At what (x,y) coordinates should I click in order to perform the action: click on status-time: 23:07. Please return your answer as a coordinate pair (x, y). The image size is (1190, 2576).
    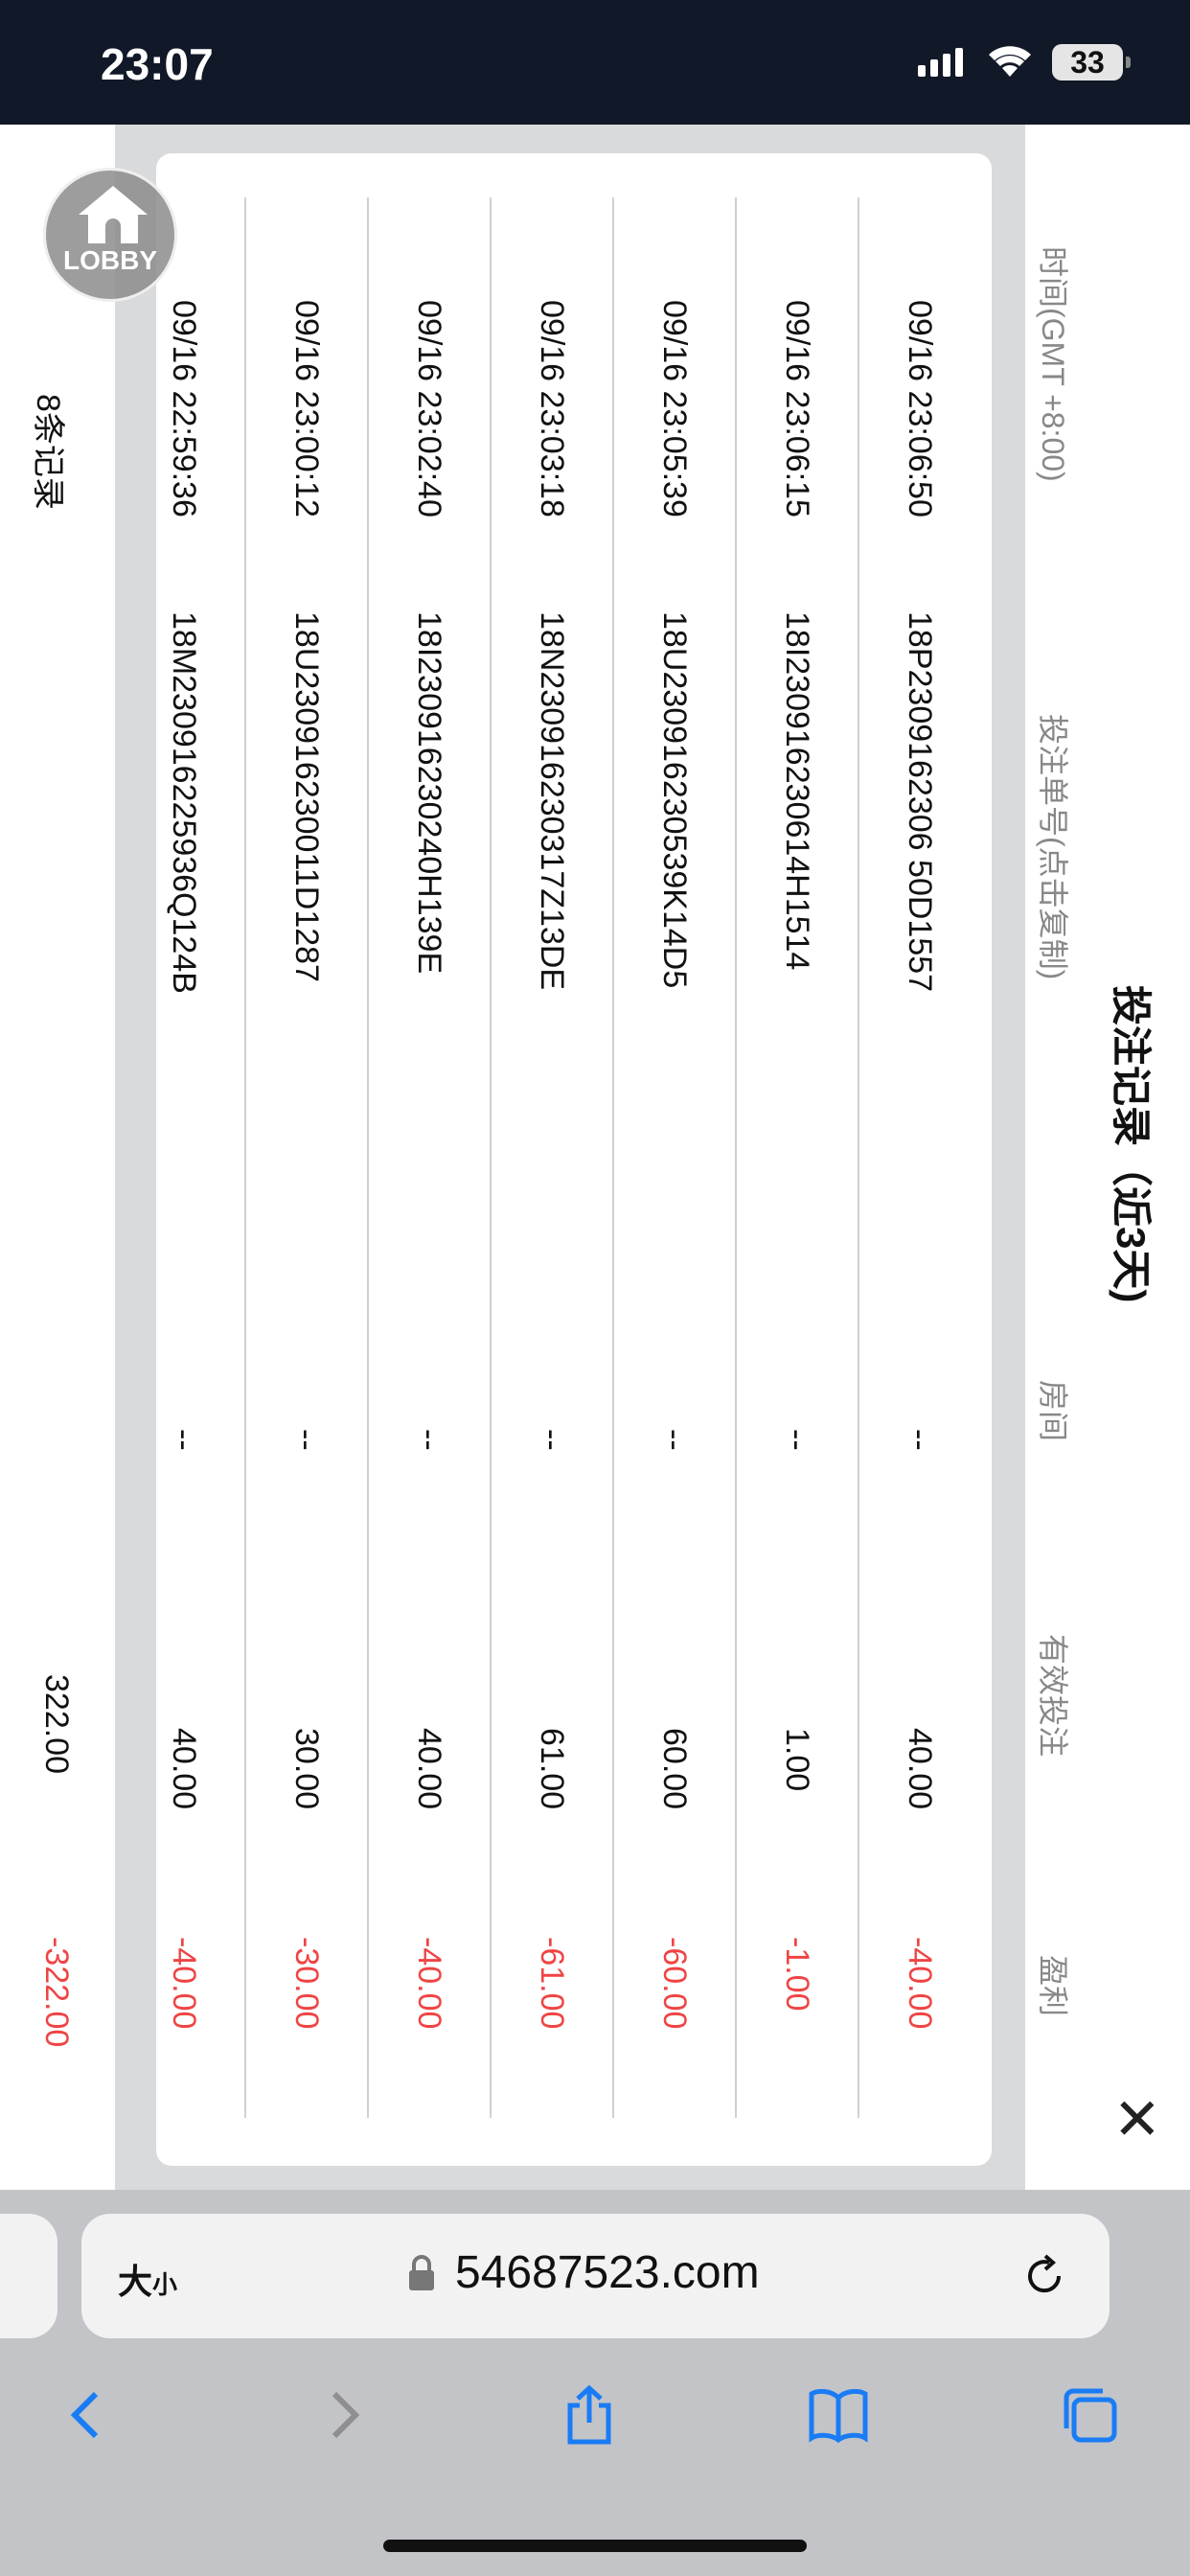
    Looking at the image, I should click on (158, 64).